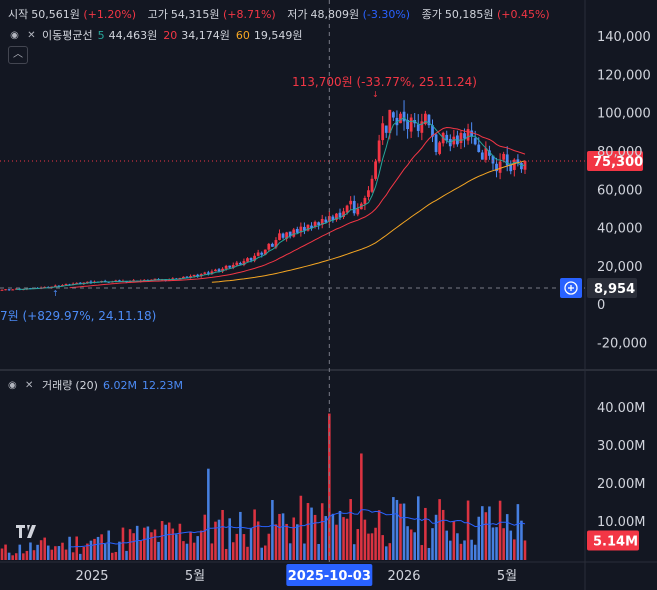 Image resolution: width=657 pixels, height=590 pixels. Describe the element at coordinates (612, 288) in the screenshot. I see `cursor-badge` at that location.